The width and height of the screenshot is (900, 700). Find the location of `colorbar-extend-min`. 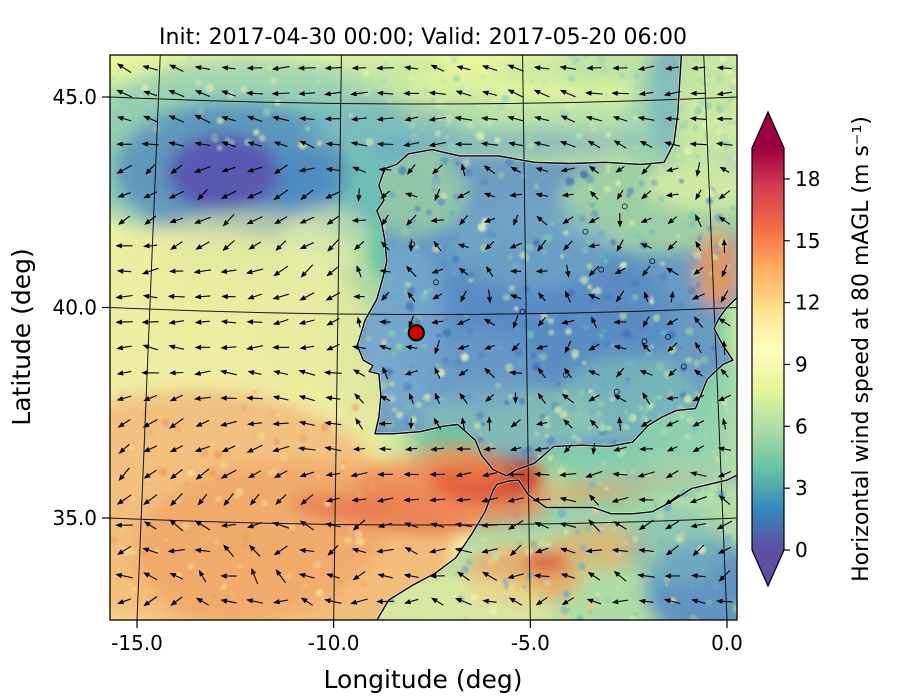

colorbar-extend-min is located at coordinates (768, 568).